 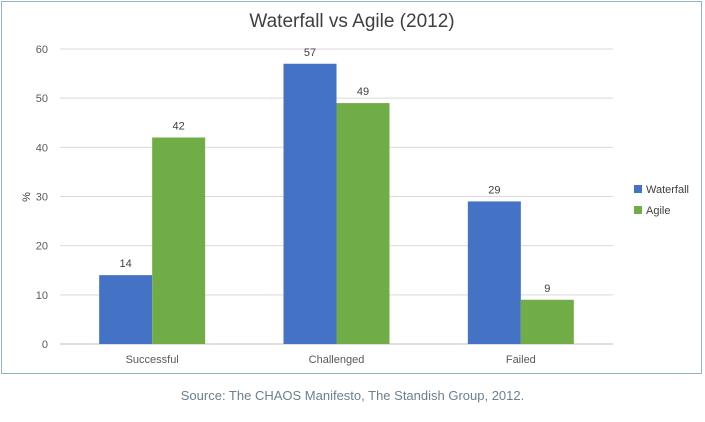 I want to click on data-label: 29, so click(x=494, y=190).